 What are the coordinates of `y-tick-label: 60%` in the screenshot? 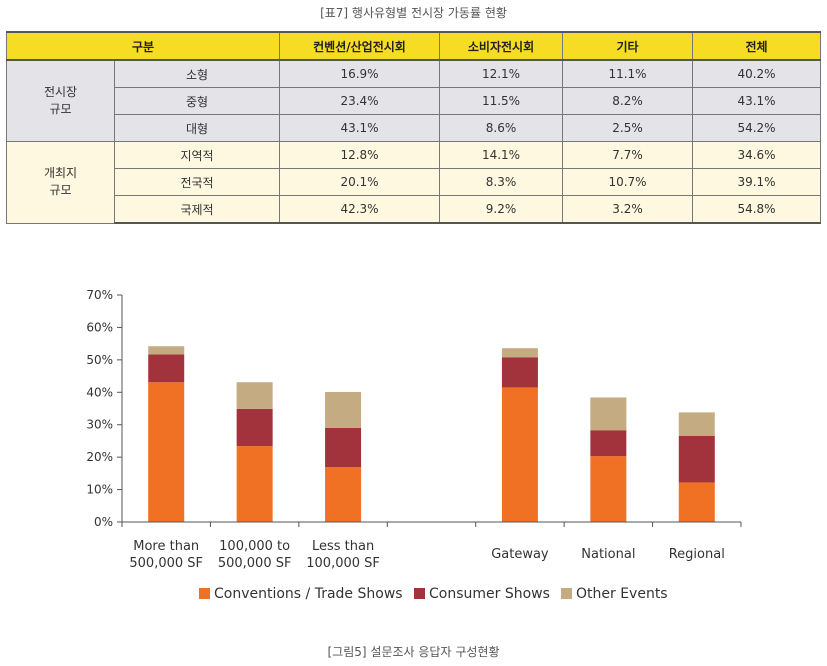 It's located at (99, 327).